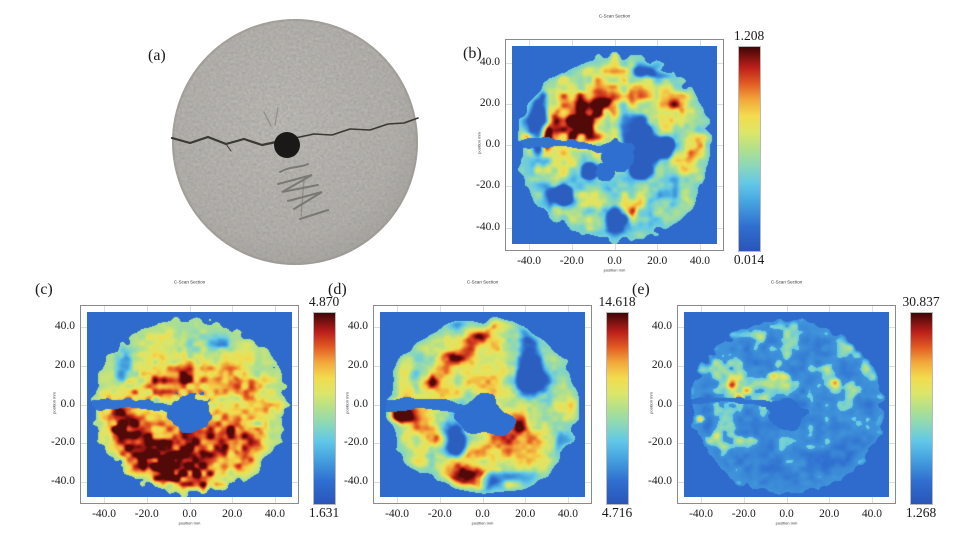 The image size is (966, 549). I want to click on pencil-marks, so click(296, 163).